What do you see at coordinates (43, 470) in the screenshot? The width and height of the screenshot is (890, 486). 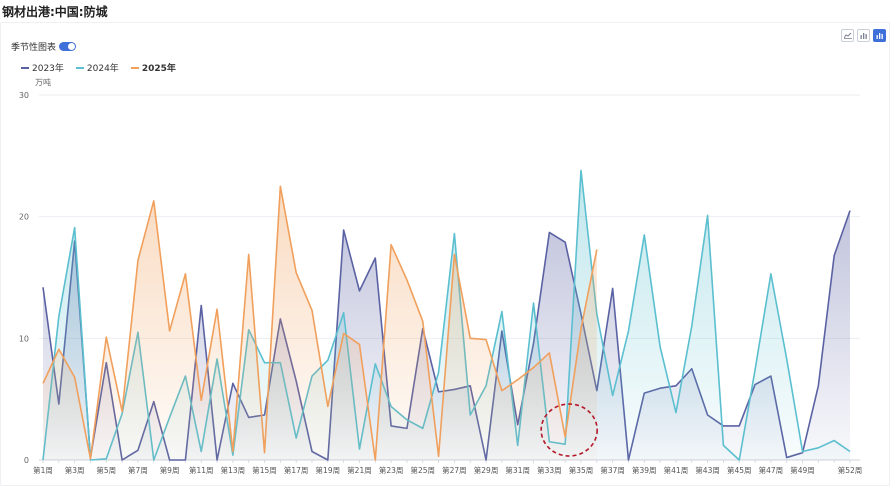 I see `x-tick-label: 第1周` at bounding box center [43, 470].